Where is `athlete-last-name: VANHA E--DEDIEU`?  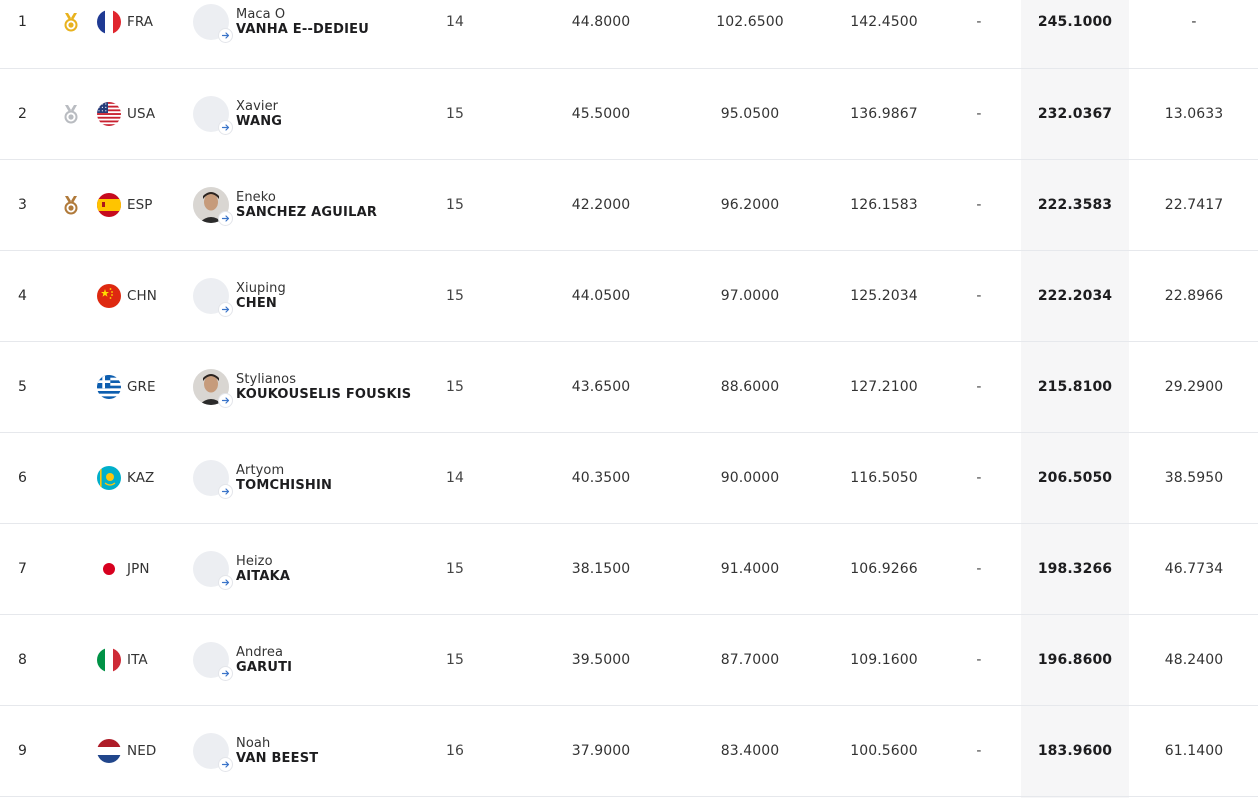 athlete-last-name: VANHA E--DEDIEU is located at coordinates (302, 29).